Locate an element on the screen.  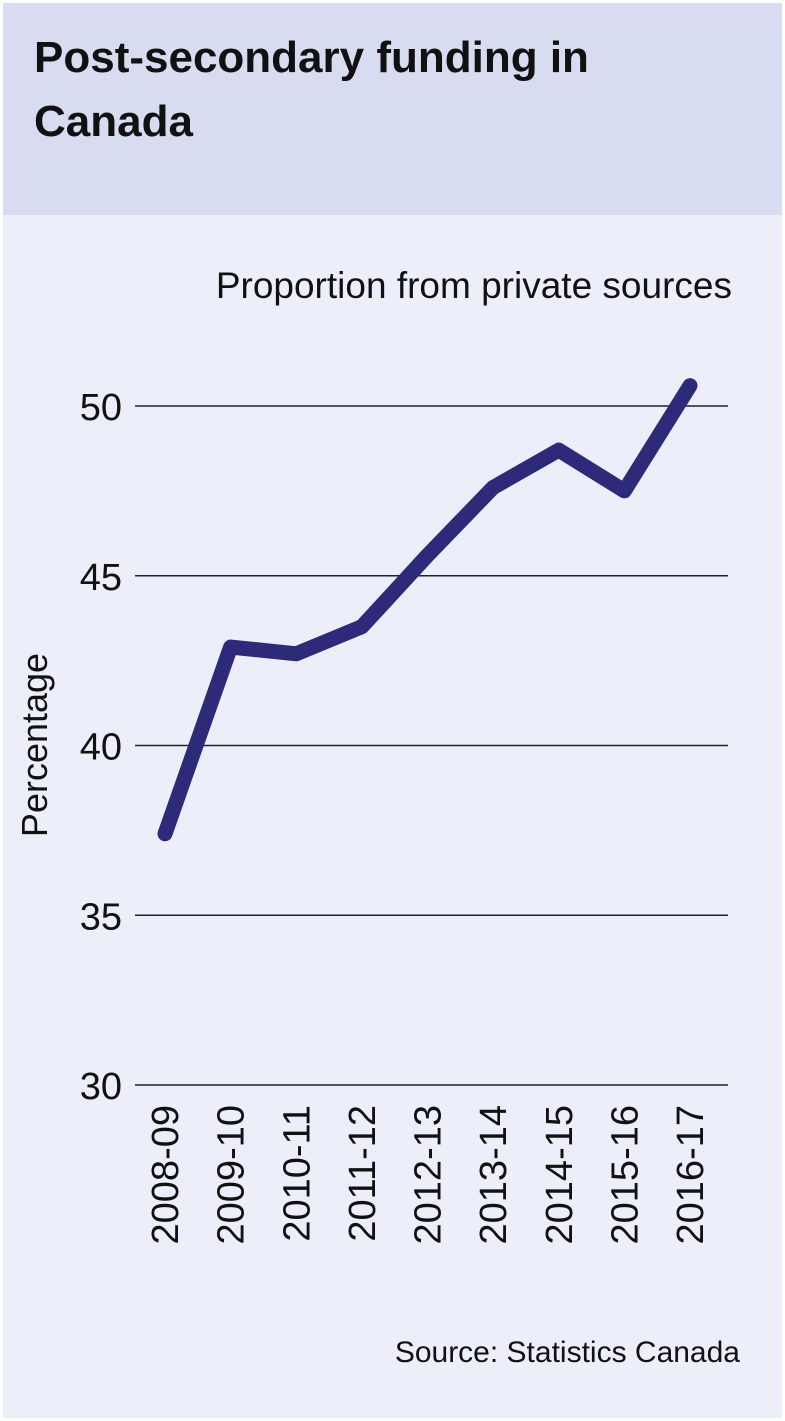
y-tick-label: 30 is located at coordinates (101, 1087).